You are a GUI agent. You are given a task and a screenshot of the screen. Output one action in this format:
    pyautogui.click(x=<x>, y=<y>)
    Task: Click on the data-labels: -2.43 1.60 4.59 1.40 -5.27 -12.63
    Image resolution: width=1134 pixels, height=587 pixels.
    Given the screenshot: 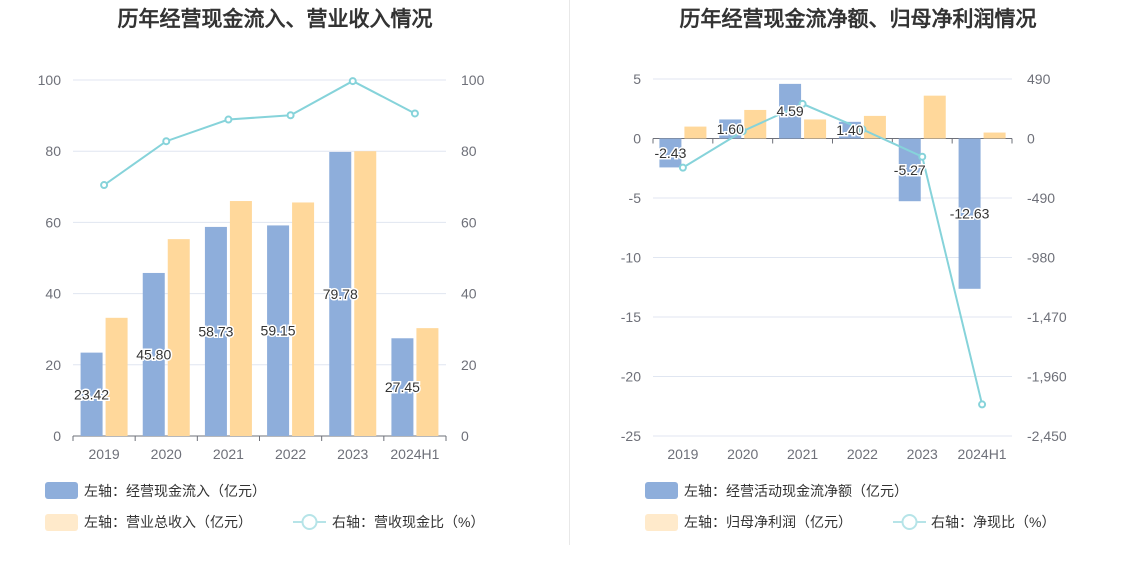 What is the action you would take?
    pyautogui.click(x=822, y=162)
    